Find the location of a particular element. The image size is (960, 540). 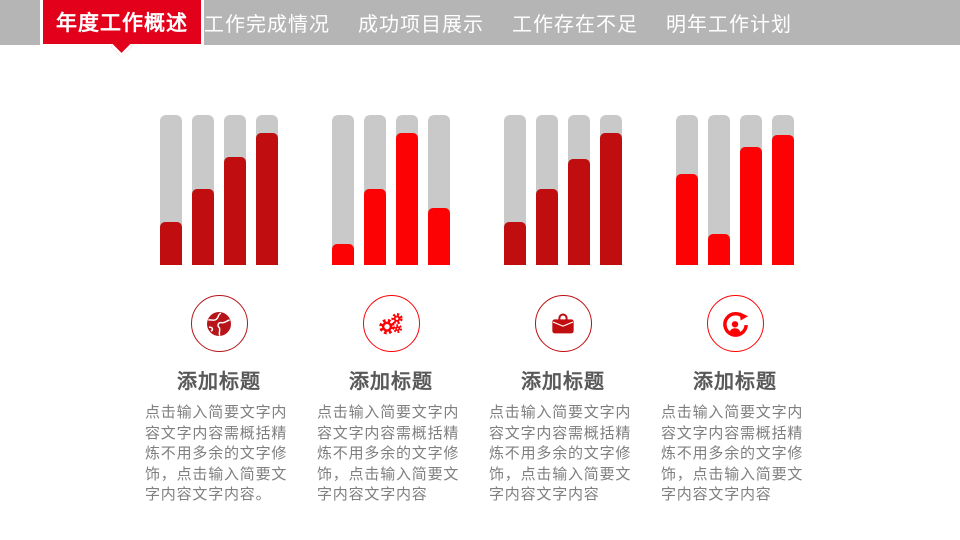

person-cycle-icon is located at coordinates (735, 323).